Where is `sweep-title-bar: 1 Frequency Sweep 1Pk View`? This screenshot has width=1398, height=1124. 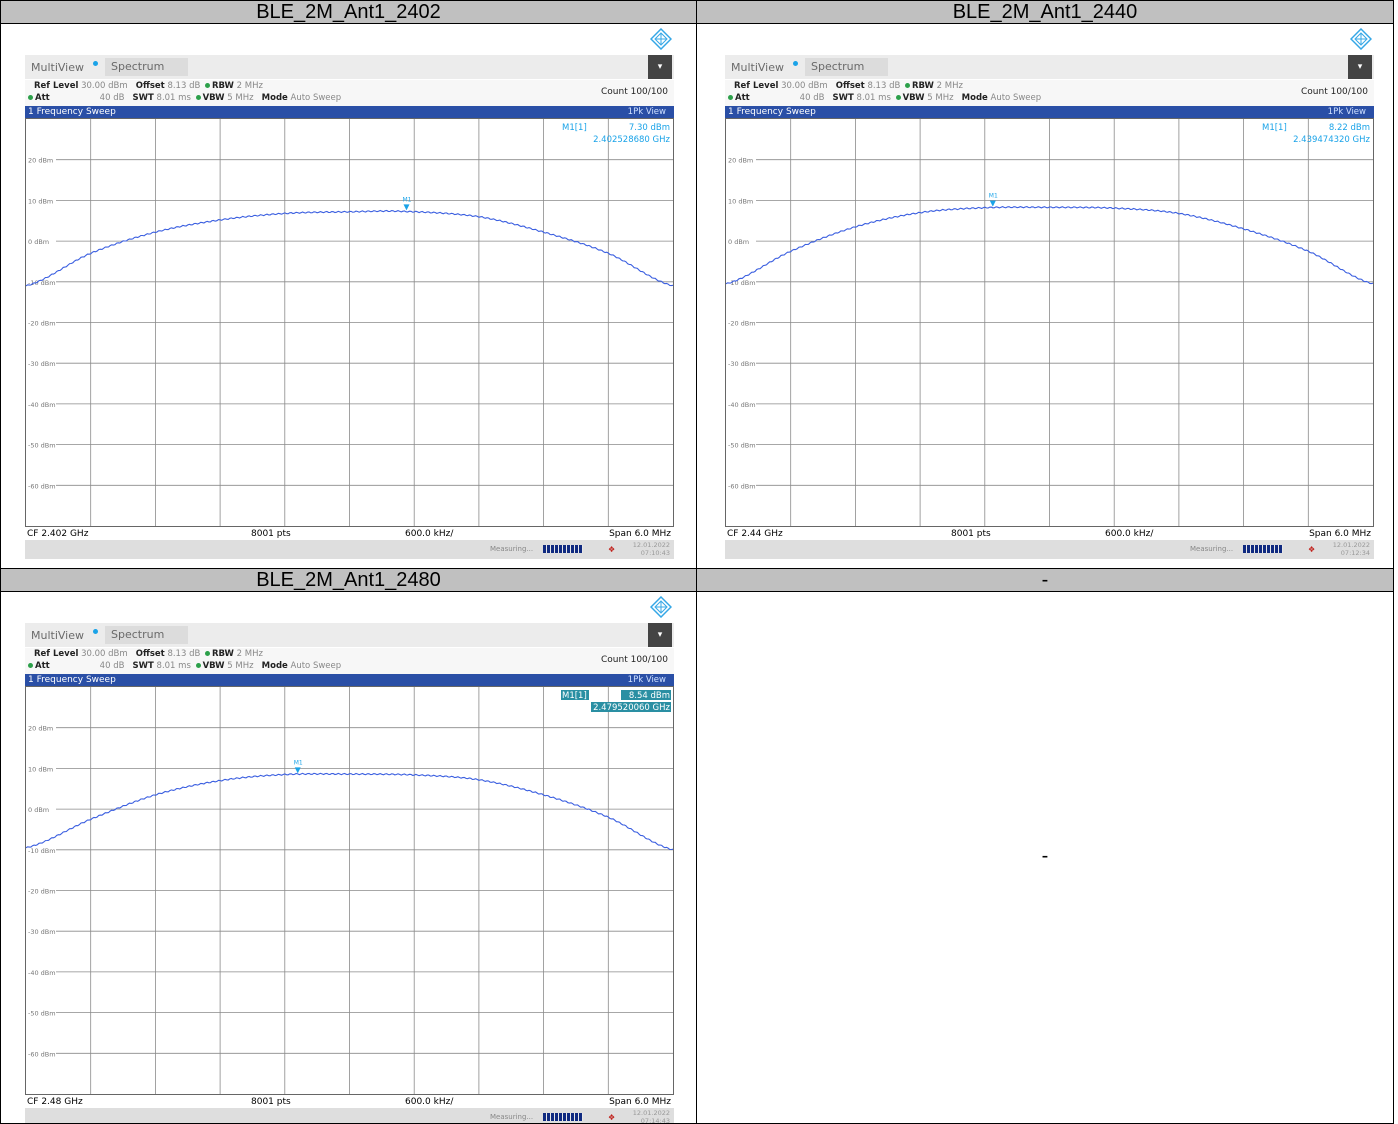
sweep-title-bar: 1 Frequency Sweep 1Pk View is located at coordinates (1049, 112).